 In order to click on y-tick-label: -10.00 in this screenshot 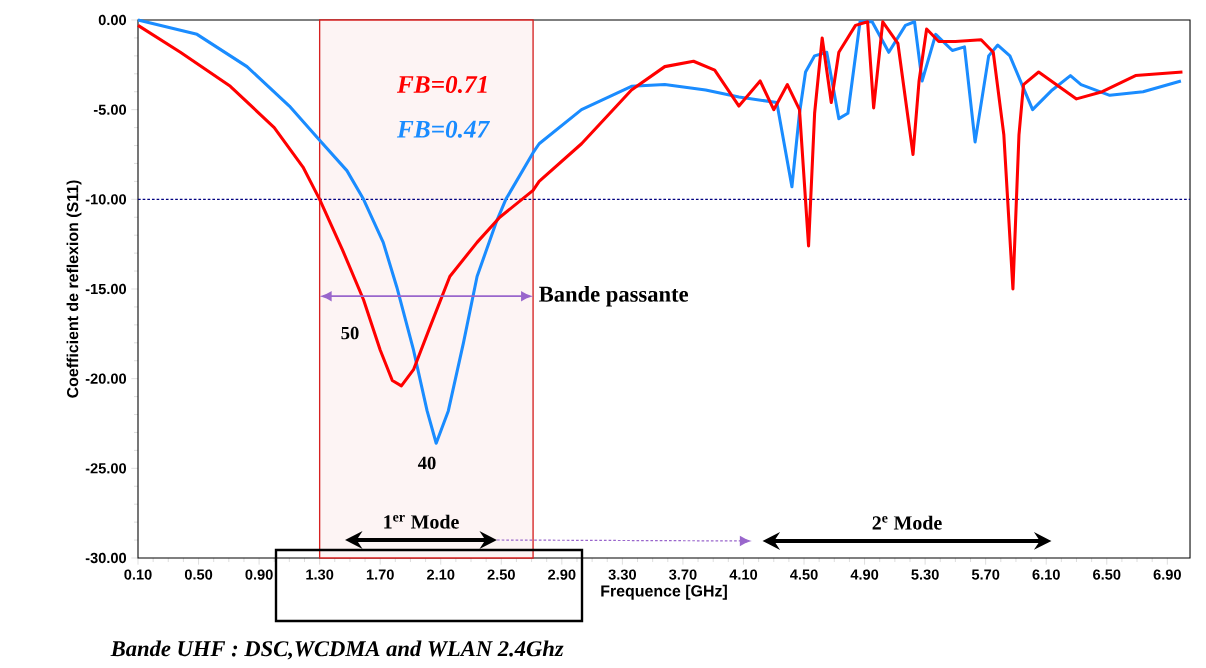, I will do `click(106, 199)`.